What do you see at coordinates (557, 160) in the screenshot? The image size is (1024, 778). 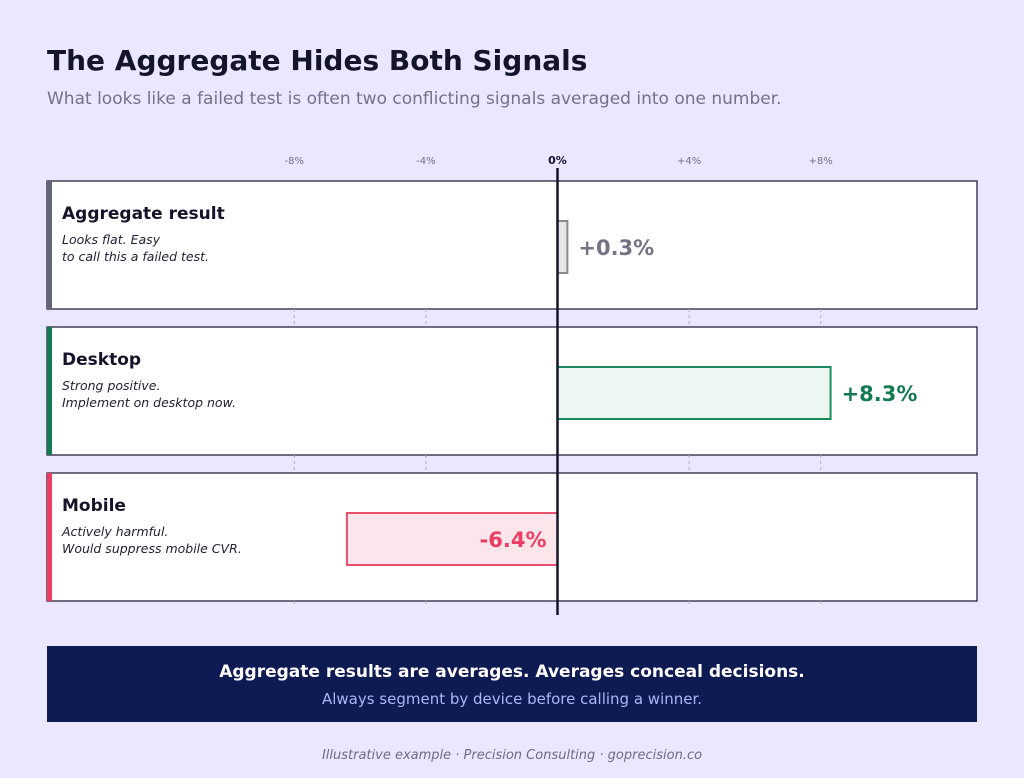 I see `x-tick-label: 0%` at bounding box center [557, 160].